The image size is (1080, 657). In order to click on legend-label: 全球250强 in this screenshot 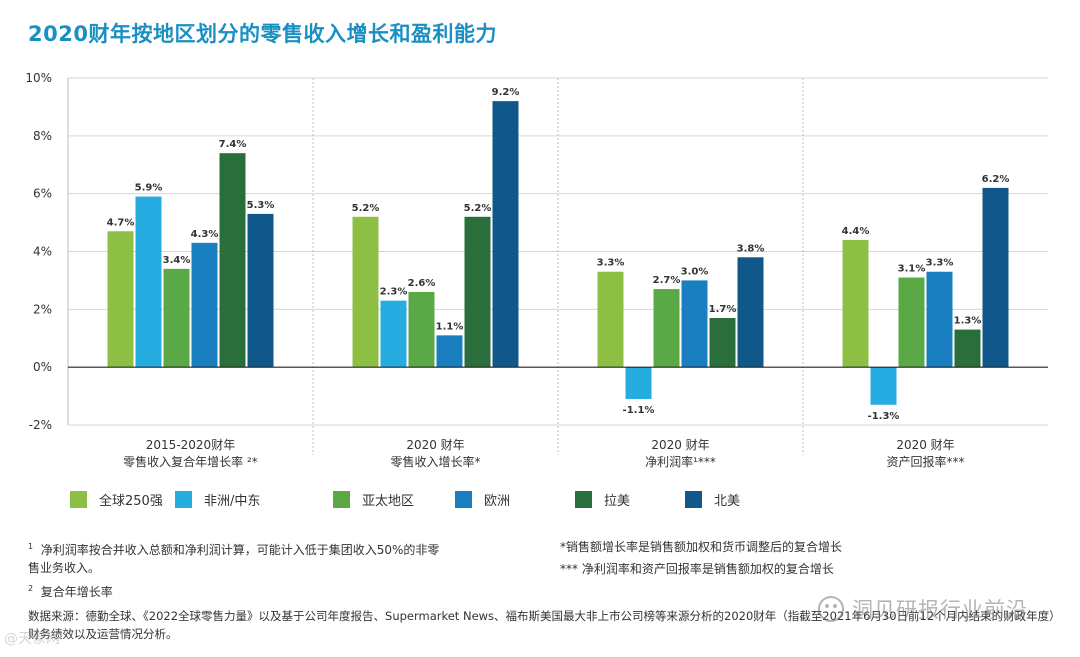, I will do `click(131, 501)`.